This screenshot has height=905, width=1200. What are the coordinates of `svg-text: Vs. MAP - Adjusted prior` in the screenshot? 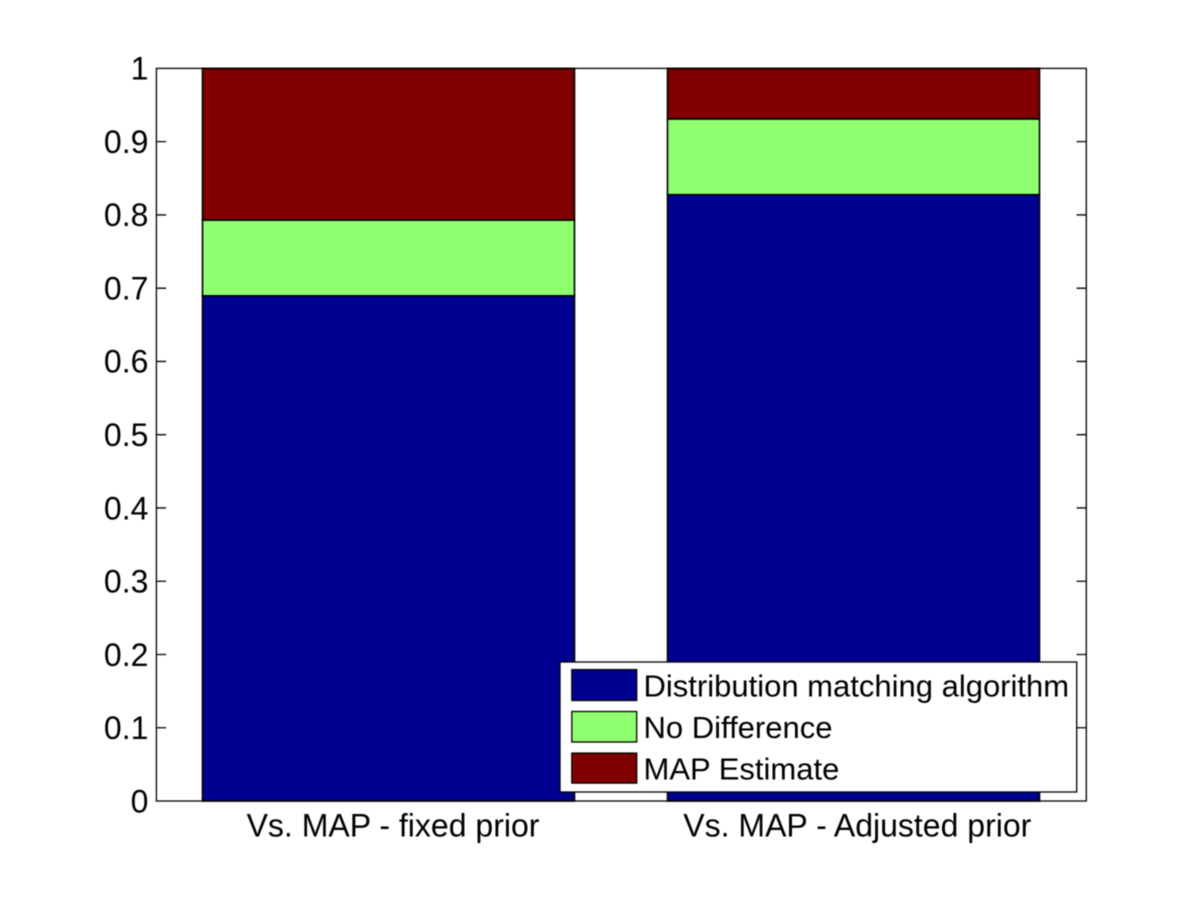 It's located at (857, 826).